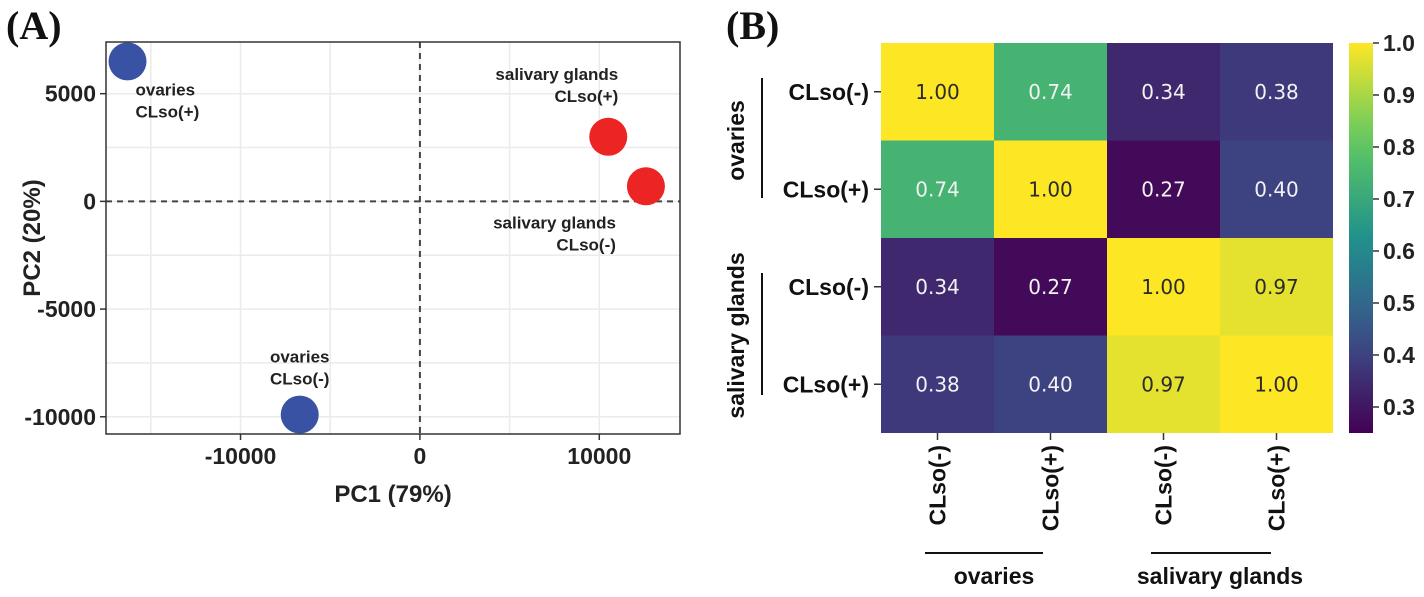 The height and width of the screenshot is (597, 1424). What do you see at coordinates (736, 140) in the screenshot?
I see `row-group-label: ovaries` at bounding box center [736, 140].